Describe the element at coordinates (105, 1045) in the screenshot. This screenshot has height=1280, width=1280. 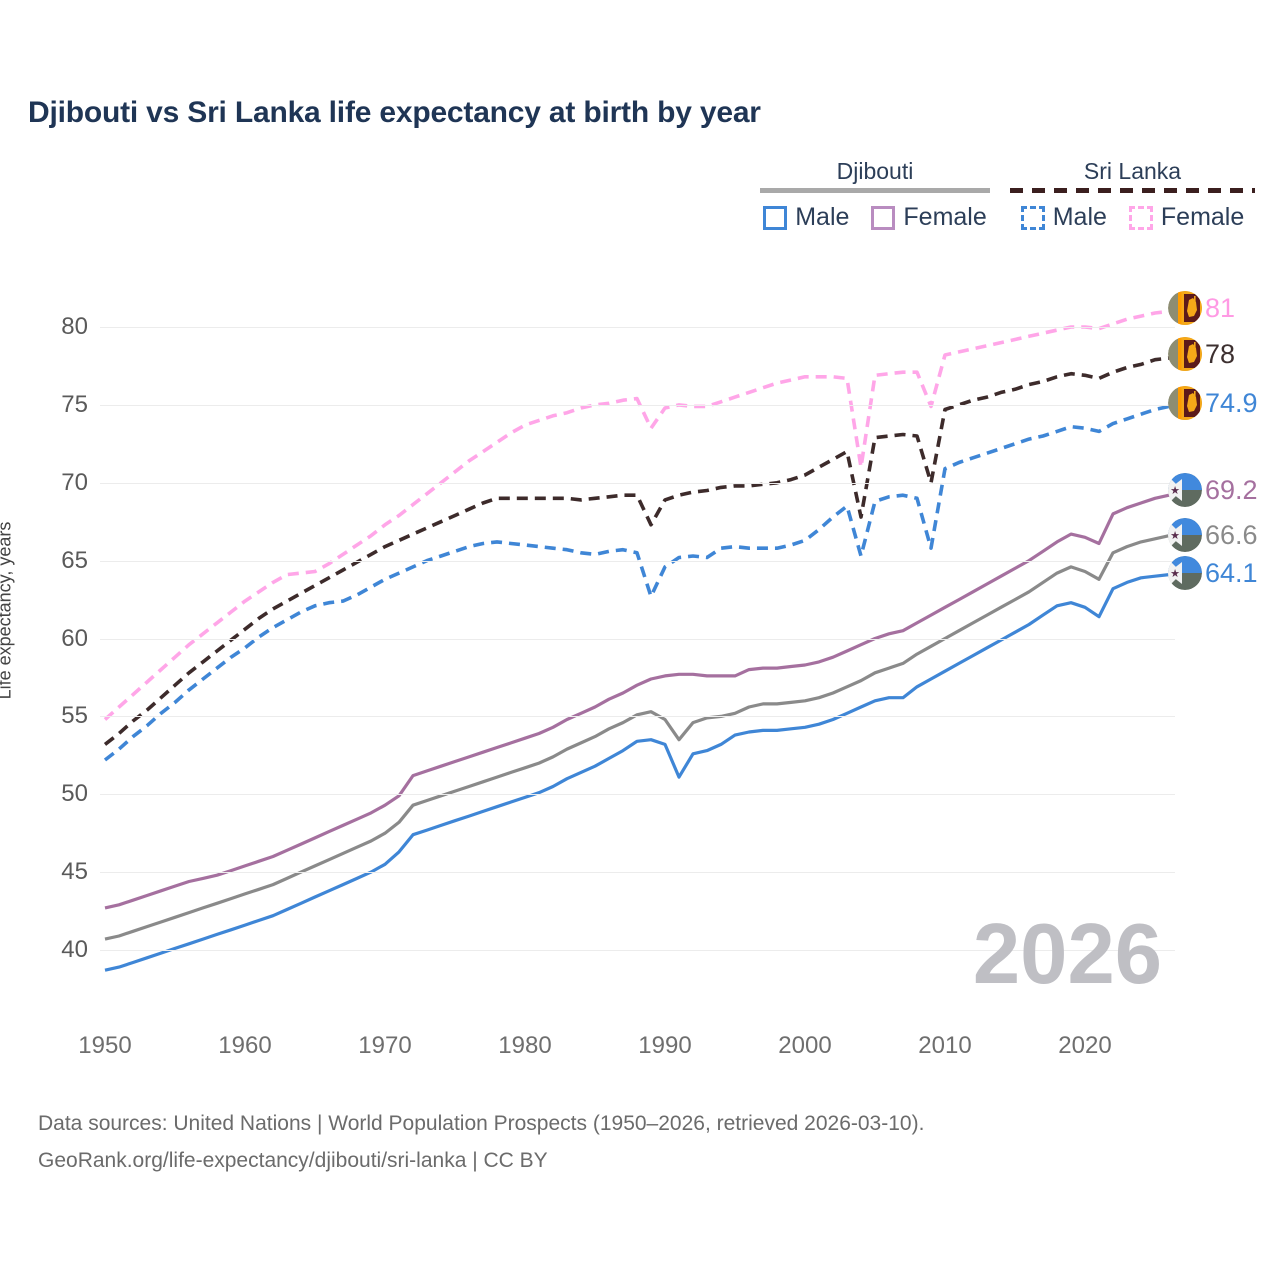
I see `x-axis-tick: 1950` at that location.